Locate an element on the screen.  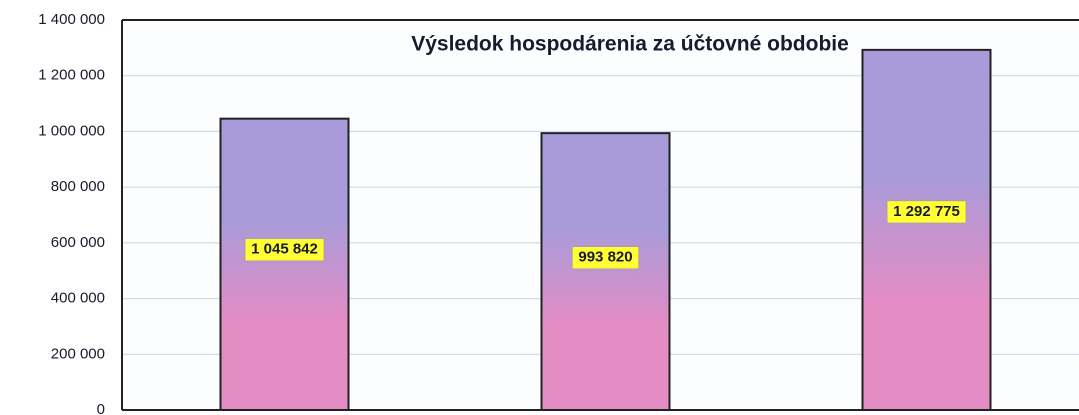
chart-title: Výsledok hospodárenia za účtovné obdobie is located at coordinates (630, 44).